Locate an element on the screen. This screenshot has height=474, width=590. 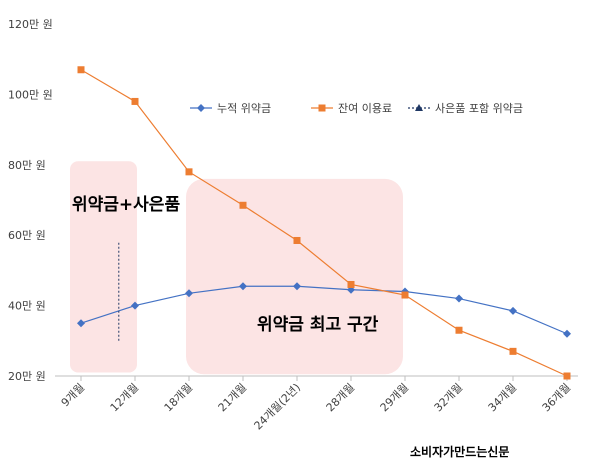
y-tick-label: 40만 원 is located at coordinates (27, 306).